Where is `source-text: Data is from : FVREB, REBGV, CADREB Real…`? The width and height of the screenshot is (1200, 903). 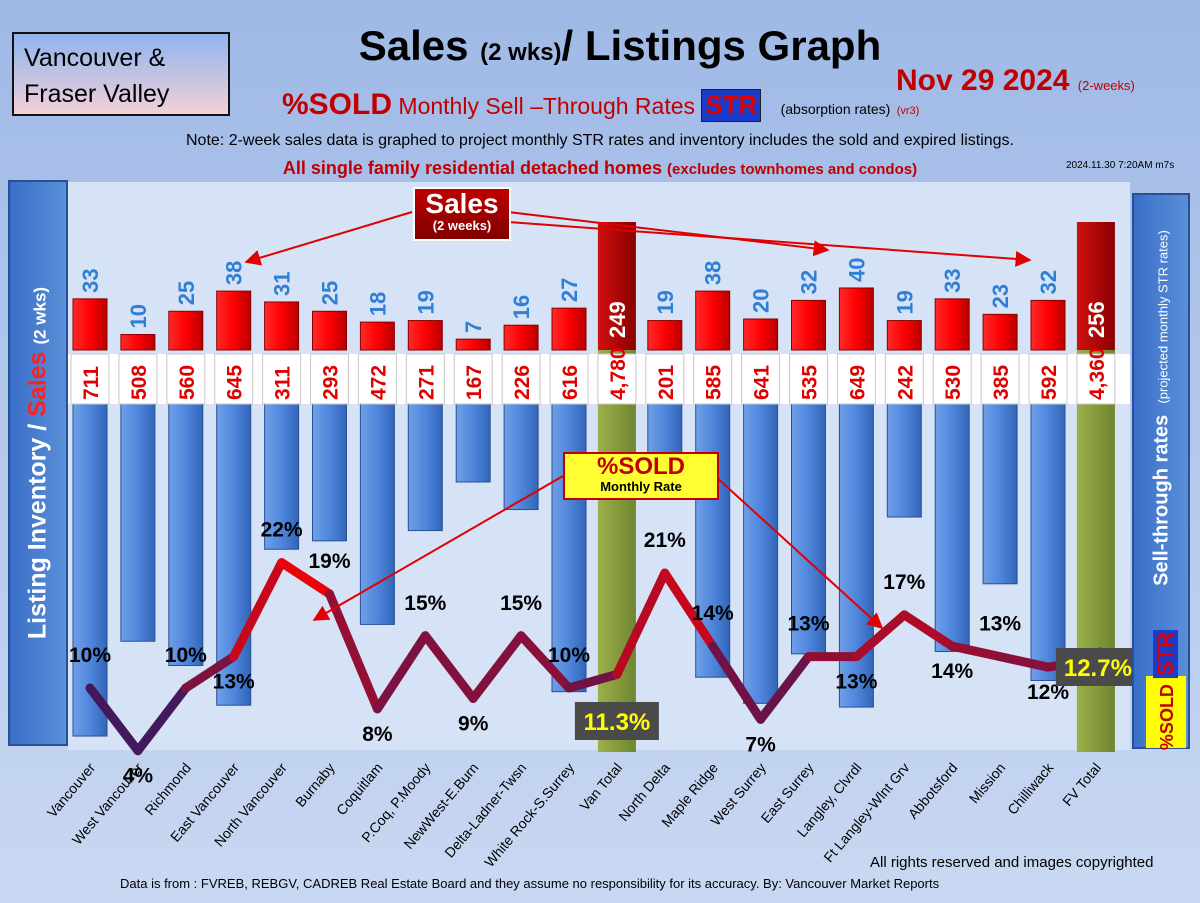
source-text: Data is from : FVREB, REBGV, CADREB Real… is located at coordinates (530, 883).